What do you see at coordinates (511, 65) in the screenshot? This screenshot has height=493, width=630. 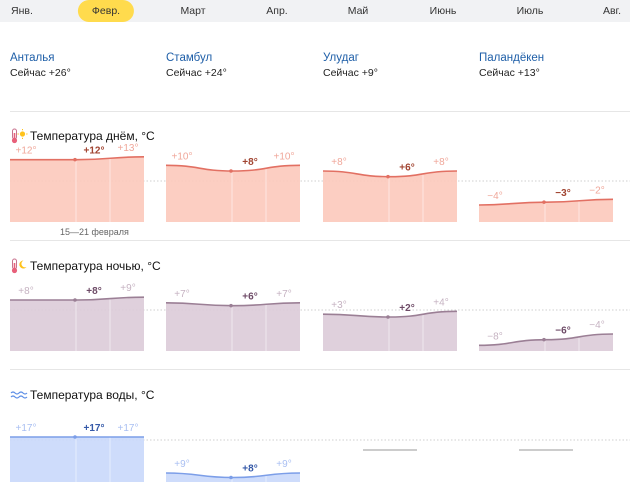 I see `city-palandoken: Паландёкен Сейчас +13°` at bounding box center [511, 65].